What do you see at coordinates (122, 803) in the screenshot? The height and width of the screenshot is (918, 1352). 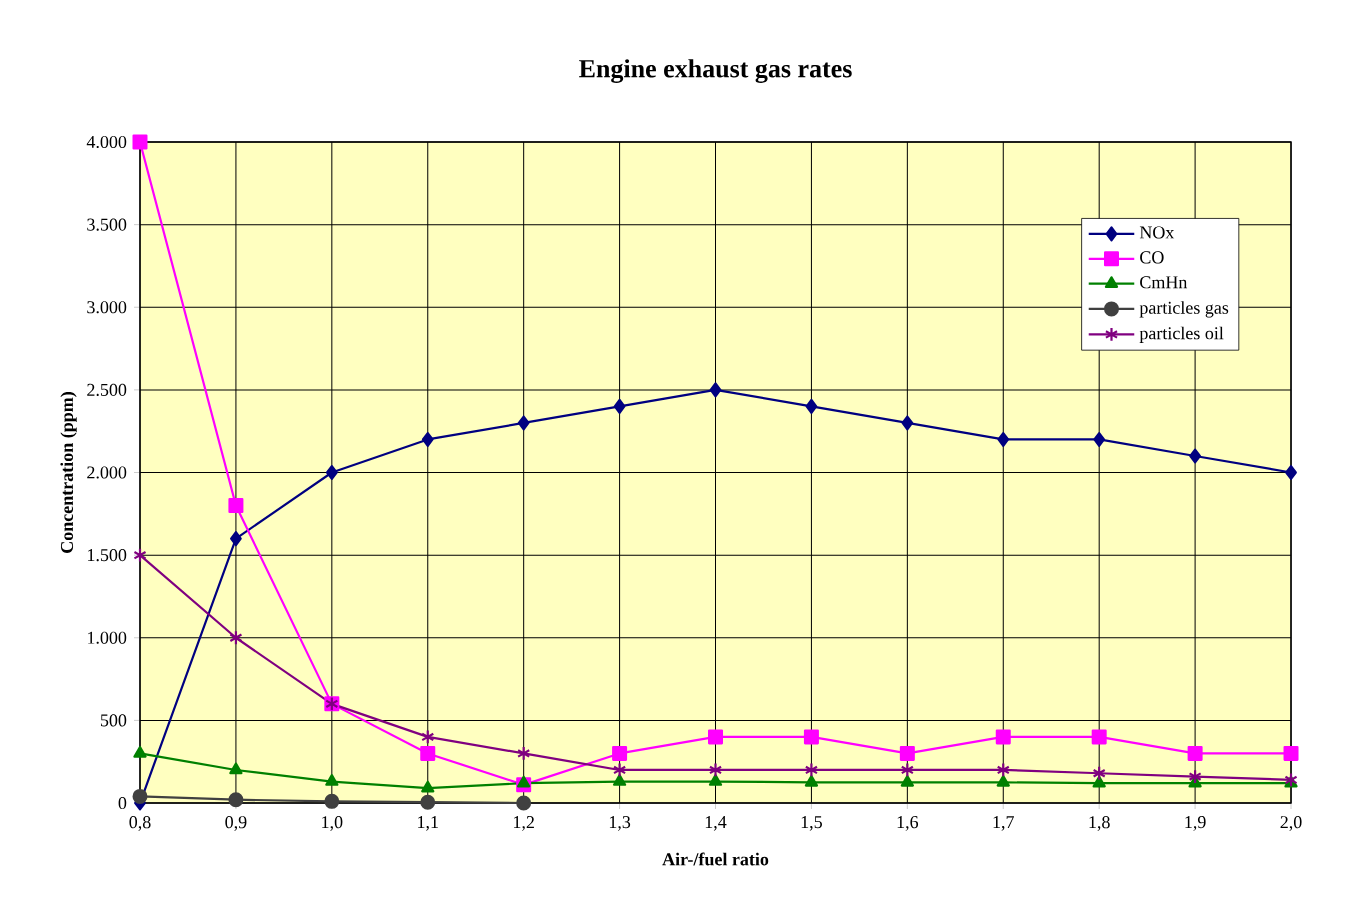 I see `y-tick-label: 0` at bounding box center [122, 803].